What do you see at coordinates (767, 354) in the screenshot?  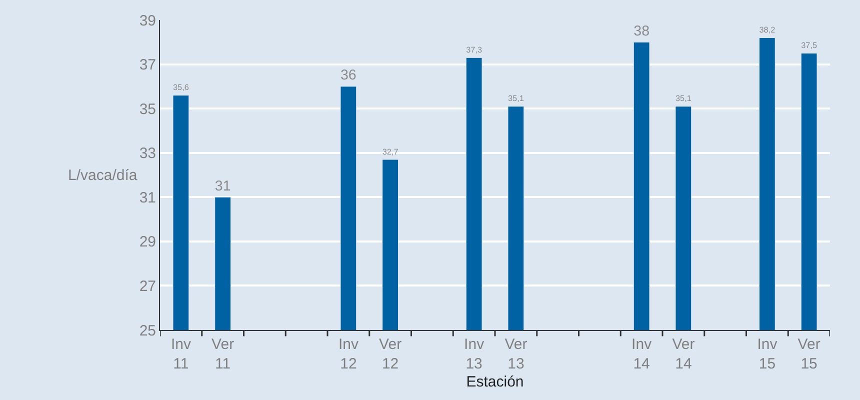 I see `x-tick-label: Inv 15` at bounding box center [767, 354].